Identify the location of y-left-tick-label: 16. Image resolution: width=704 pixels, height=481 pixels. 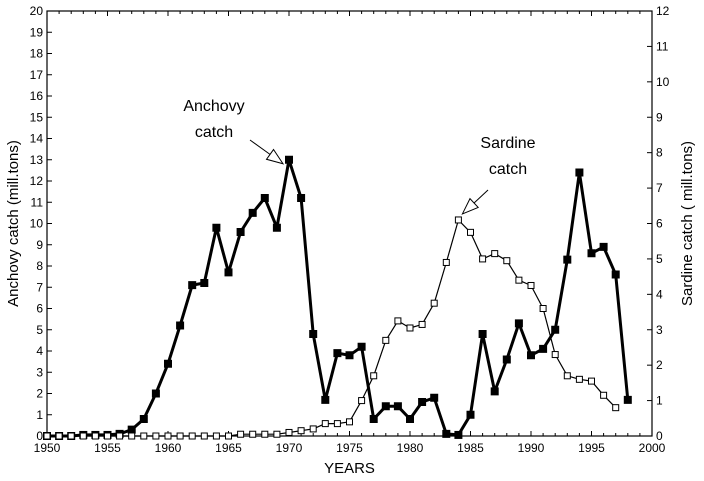
(37, 96).